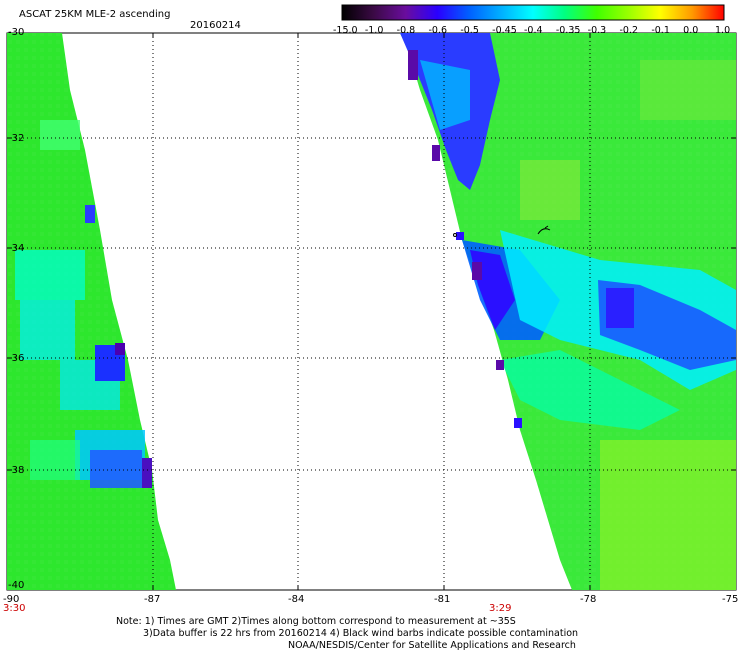 This screenshot has width=740, height=652. Describe the element at coordinates (469, 30) in the screenshot. I see `colorbar-label: -0.5` at that location.